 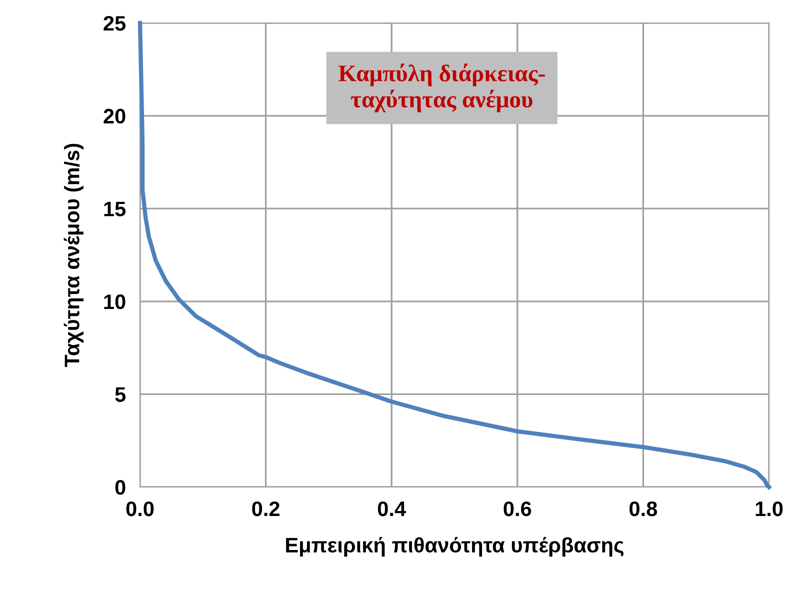 What do you see at coordinates (455, 546) in the screenshot?
I see `x-axis-title: Εμπειρική πιθανότητα υπέρβασης` at bounding box center [455, 546].